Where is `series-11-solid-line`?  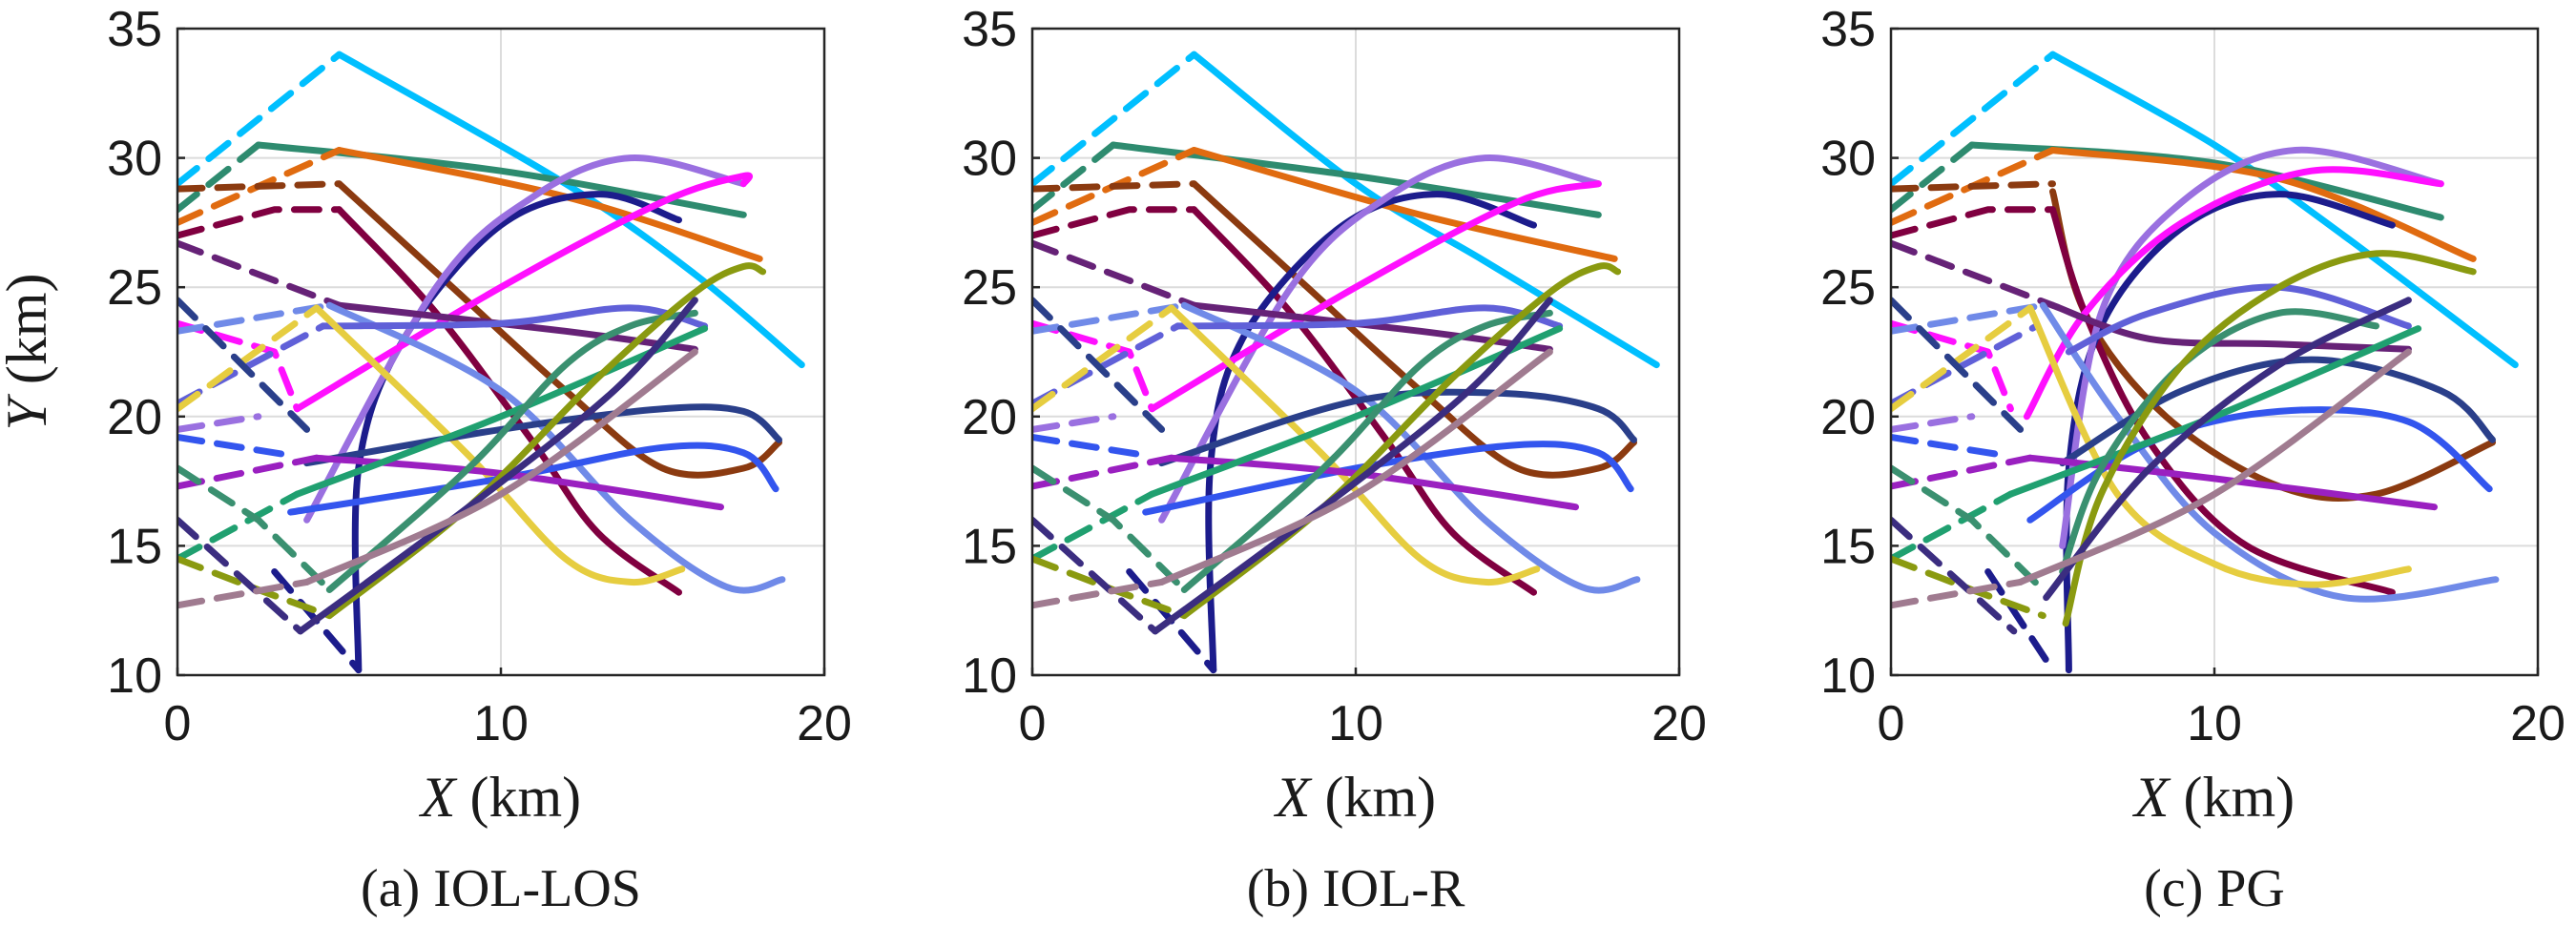 series-11-solid-line is located at coordinates (2238, 319).